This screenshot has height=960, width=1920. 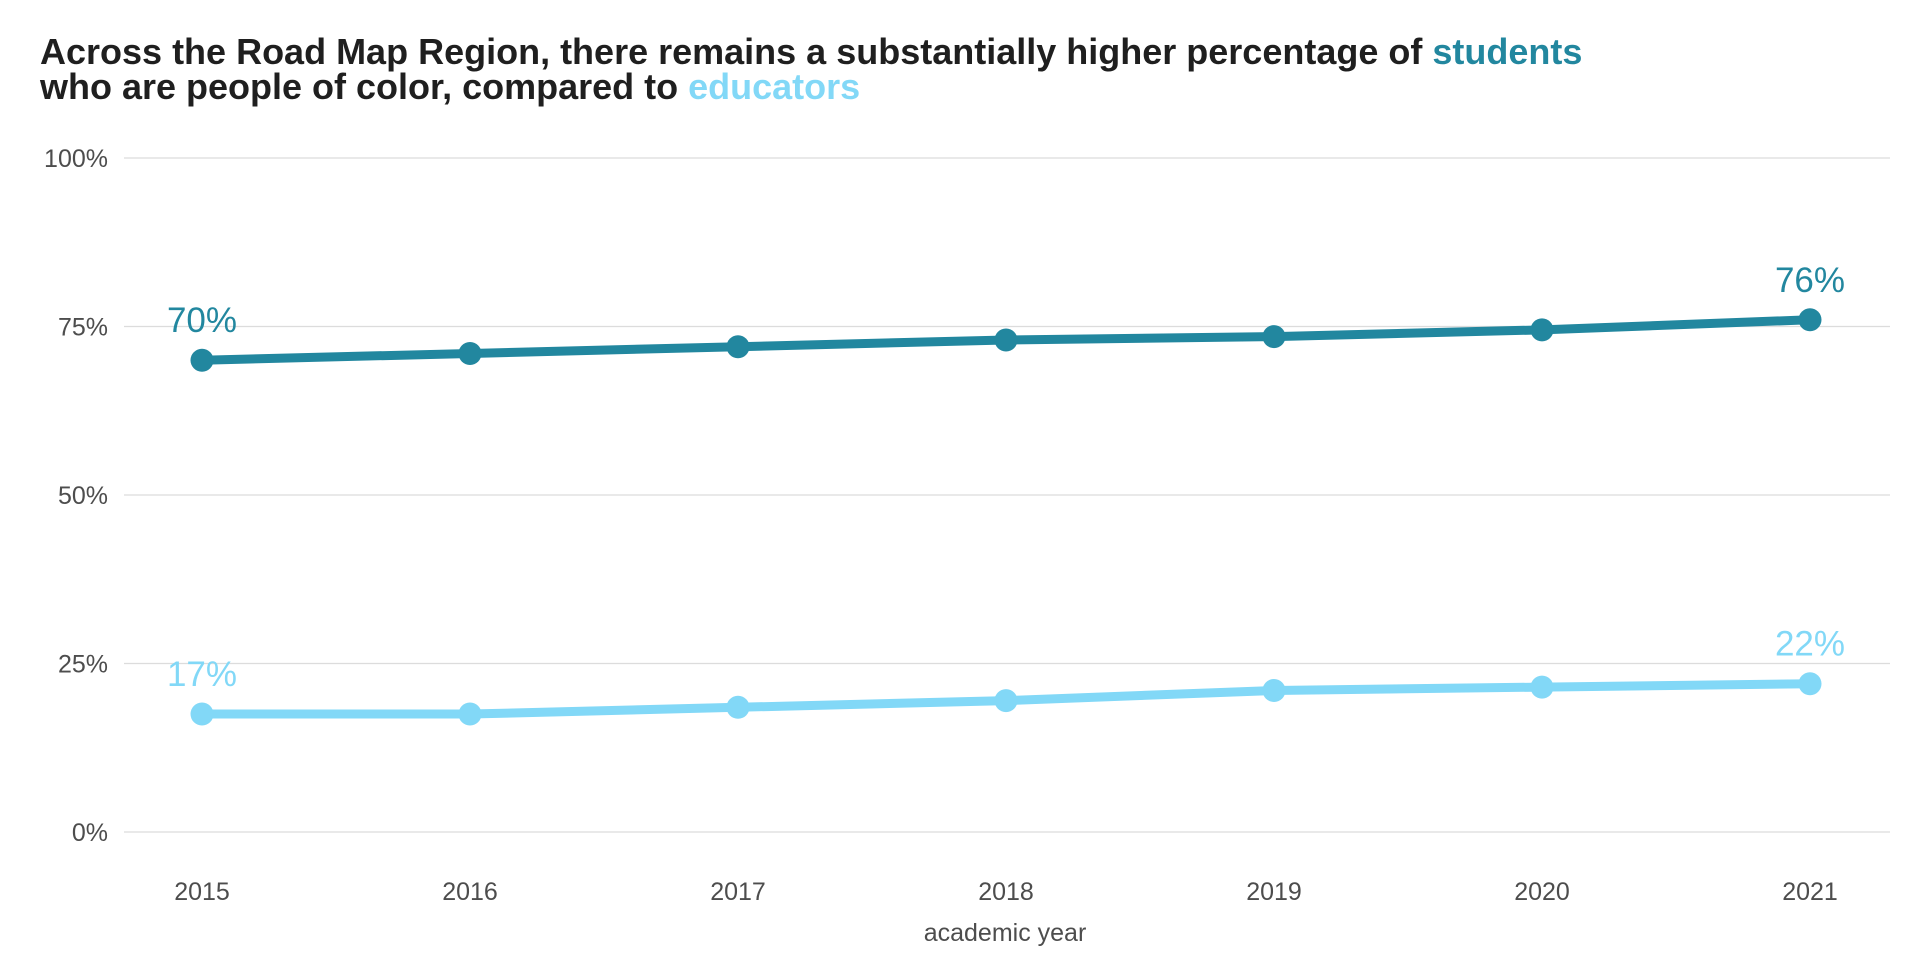 I want to click on data-label: 70%, so click(x=202, y=320).